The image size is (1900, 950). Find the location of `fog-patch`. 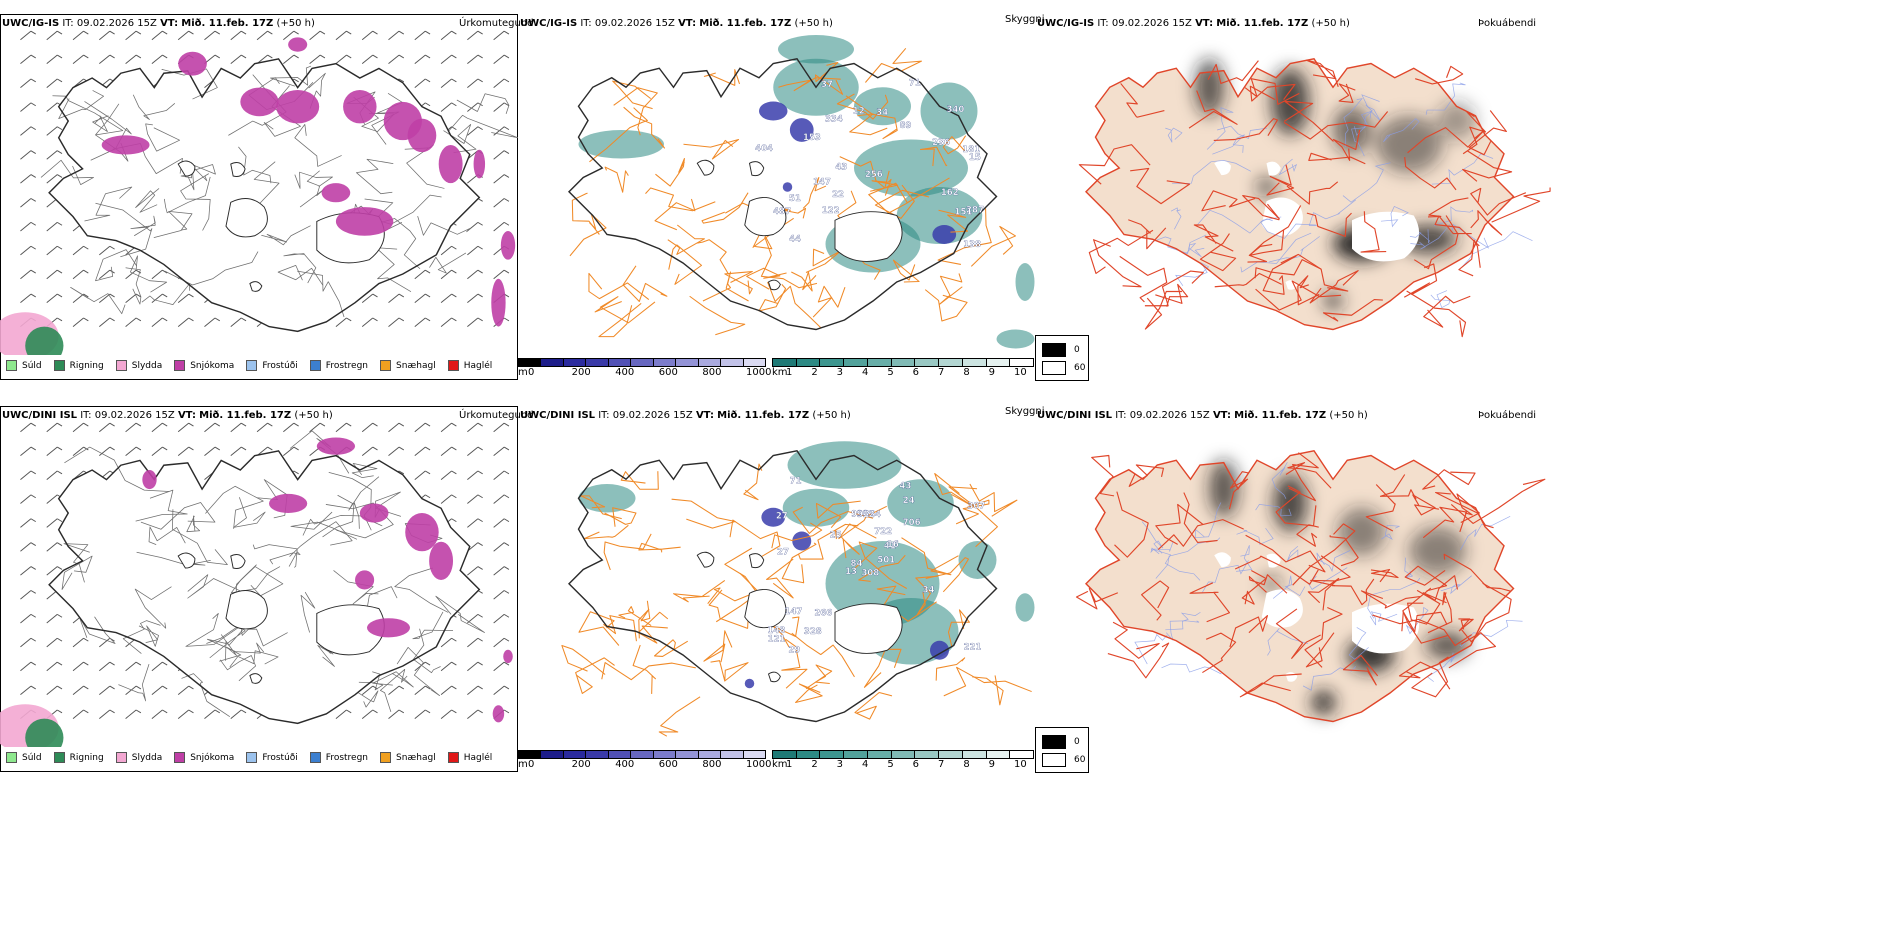

fog-patch is located at coordinates (1437, 550).